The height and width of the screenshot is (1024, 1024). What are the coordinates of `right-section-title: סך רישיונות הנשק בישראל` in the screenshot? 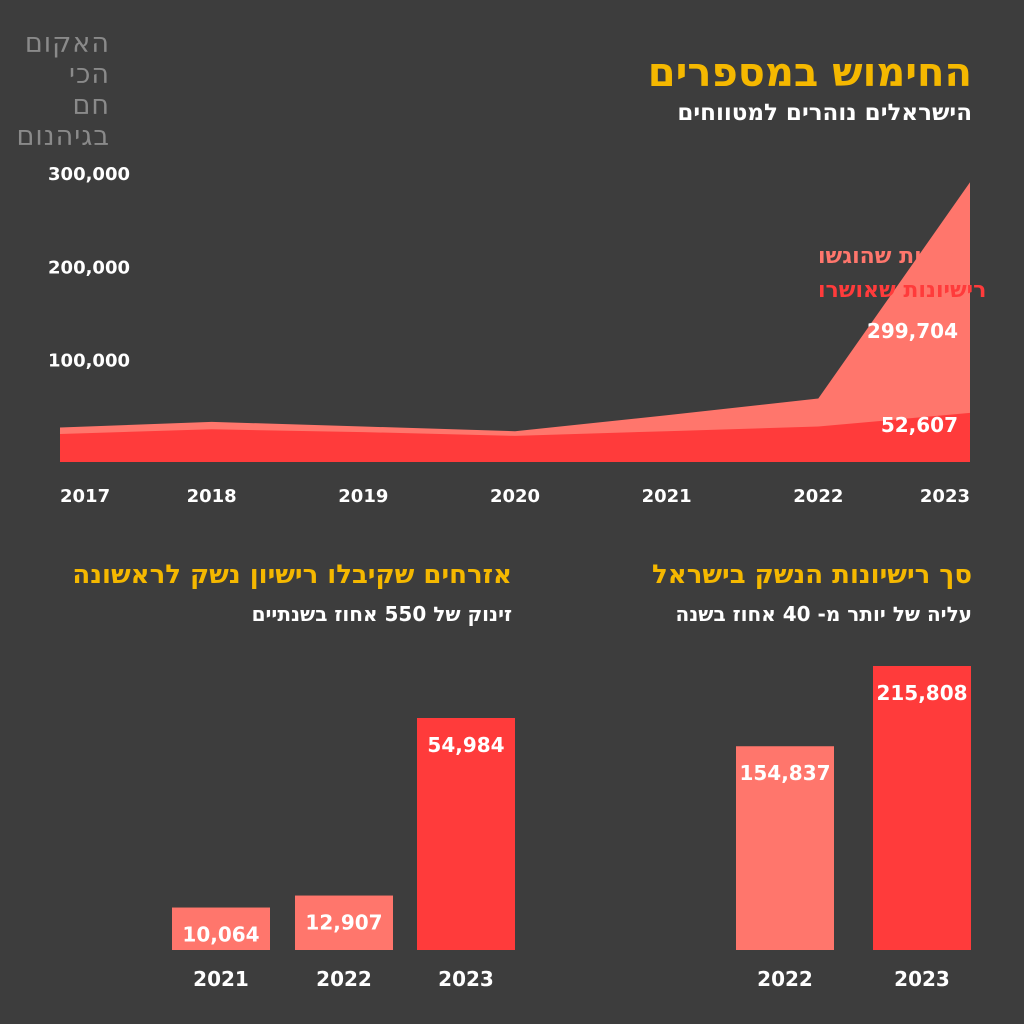 It's located at (812, 575).